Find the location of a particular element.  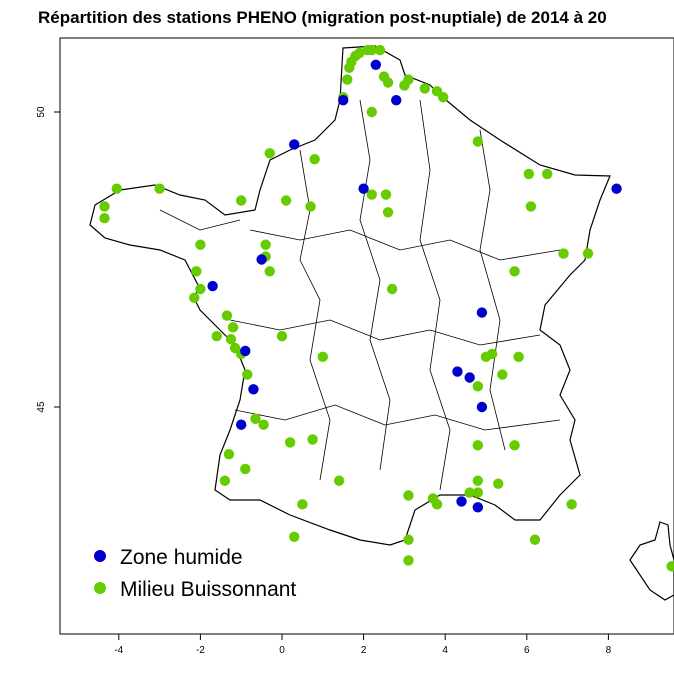

x-tick-label: -4 is located at coordinates (118, 650).